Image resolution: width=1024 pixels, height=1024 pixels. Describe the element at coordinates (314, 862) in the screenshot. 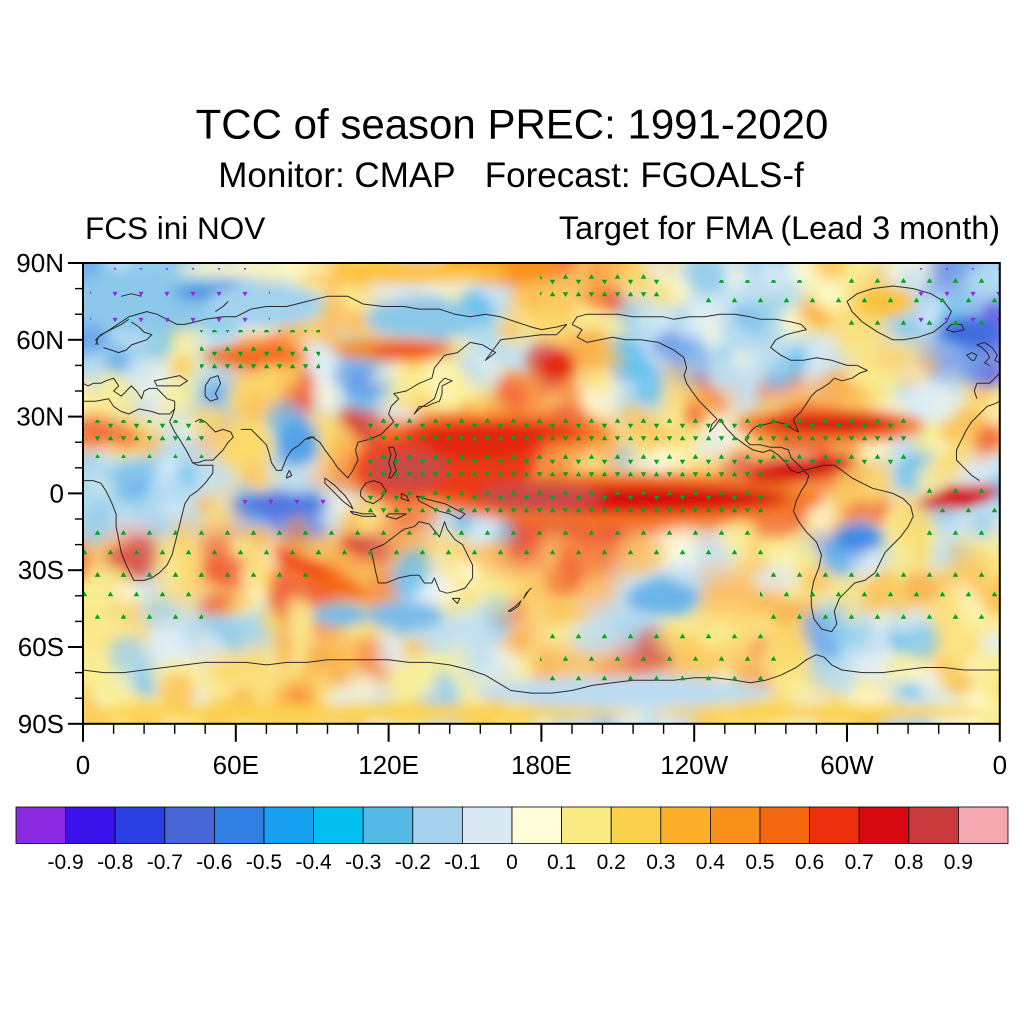

I see `svg-text: -0.4` at that location.